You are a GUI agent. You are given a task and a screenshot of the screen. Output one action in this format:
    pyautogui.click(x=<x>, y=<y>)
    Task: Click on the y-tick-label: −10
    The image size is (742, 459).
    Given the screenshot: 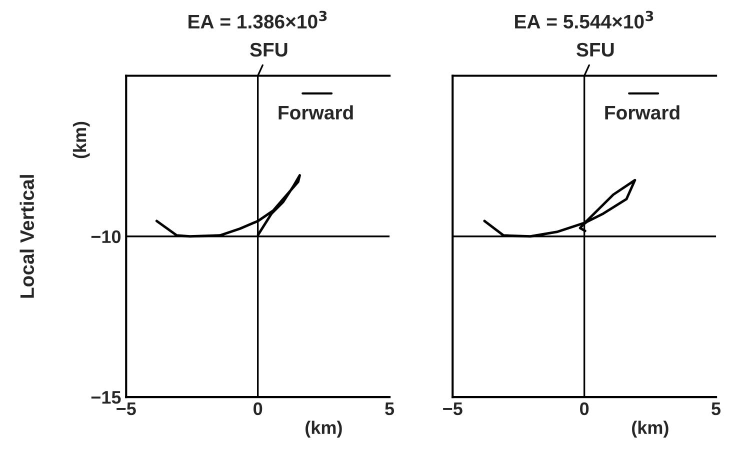 What is the action you would take?
    pyautogui.click(x=106, y=237)
    